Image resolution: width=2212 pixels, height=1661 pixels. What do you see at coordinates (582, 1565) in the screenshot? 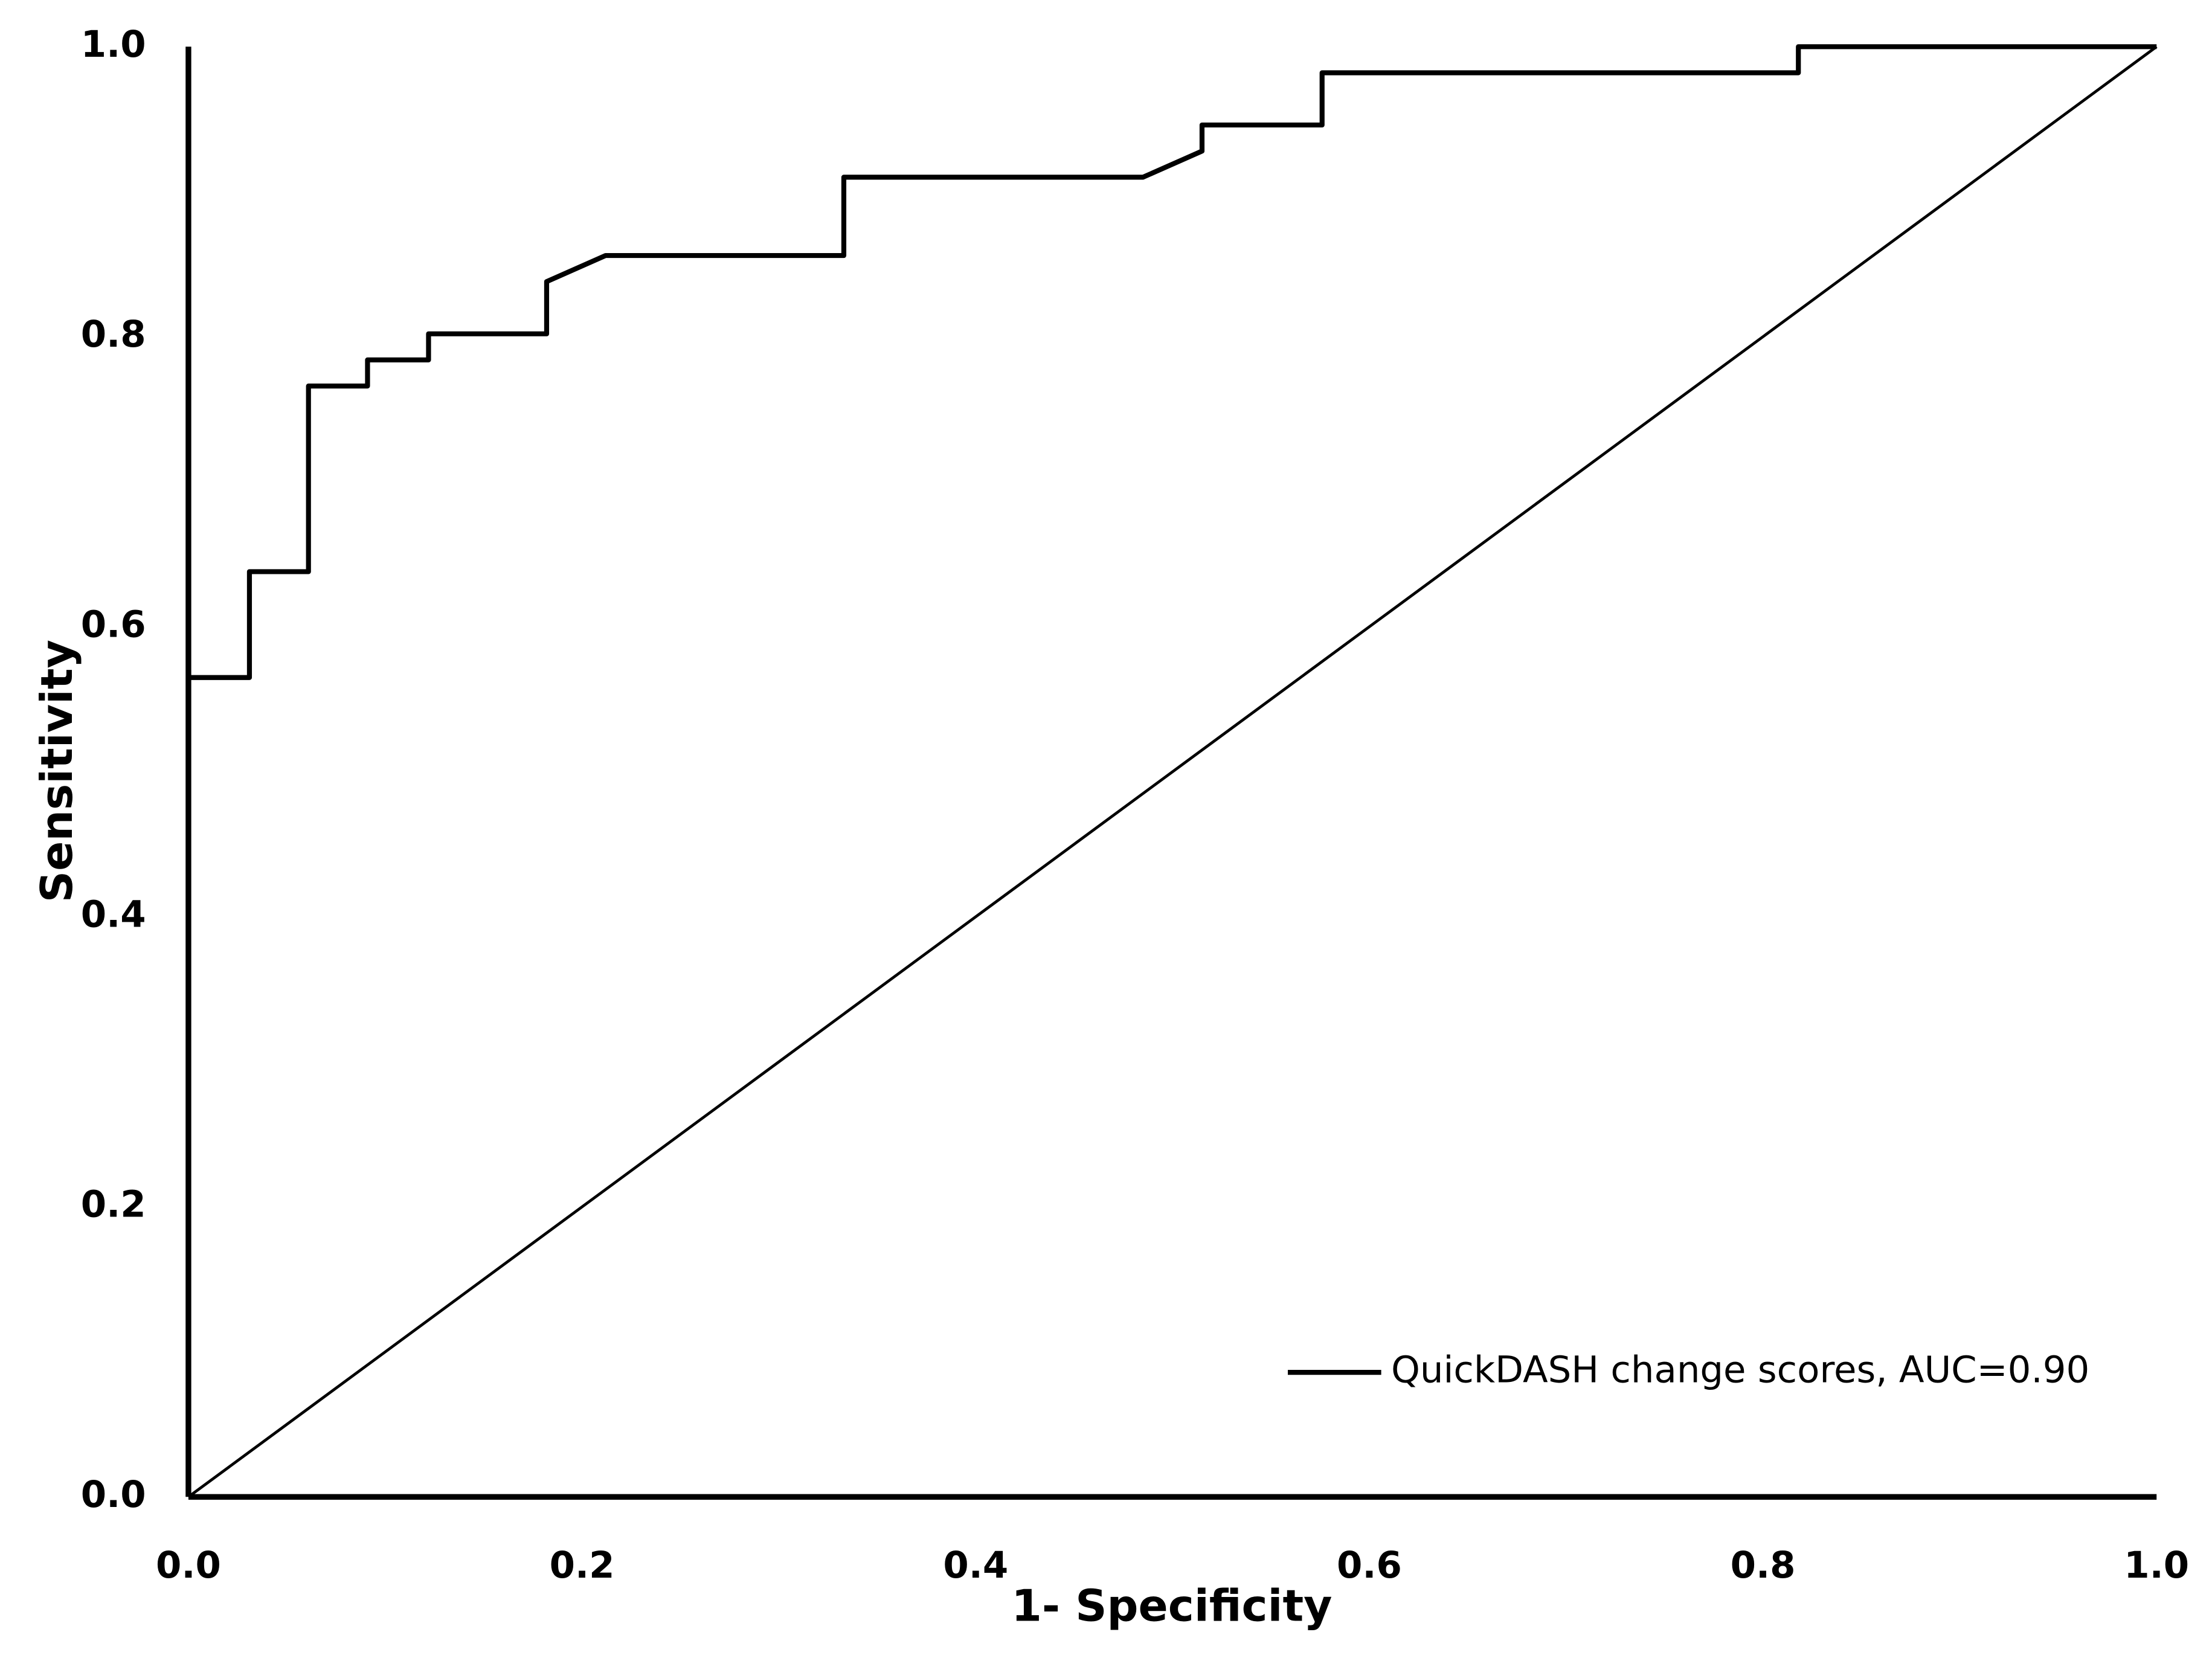
I see `x-tick-label: 0.2` at bounding box center [582, 1565].